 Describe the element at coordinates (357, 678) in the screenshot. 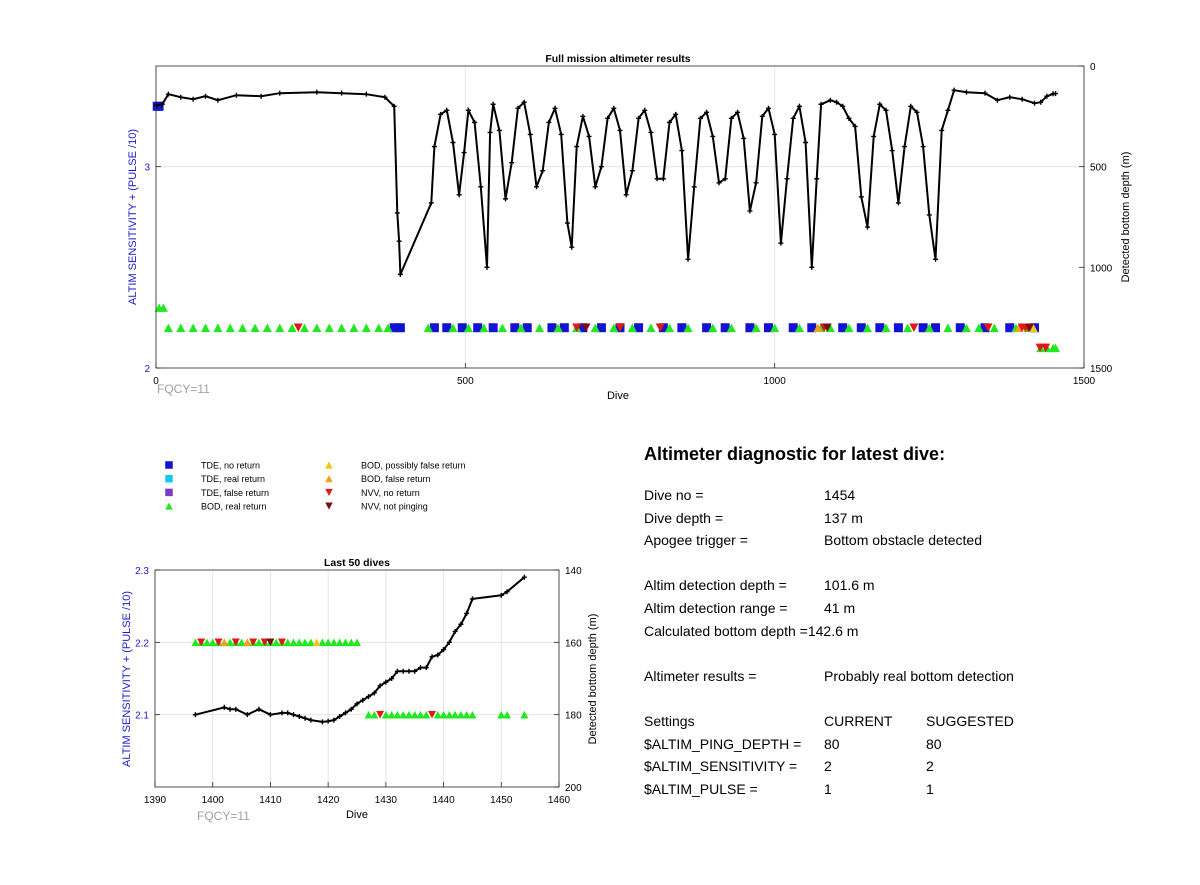

I see `bottom-plot-area` at that location.